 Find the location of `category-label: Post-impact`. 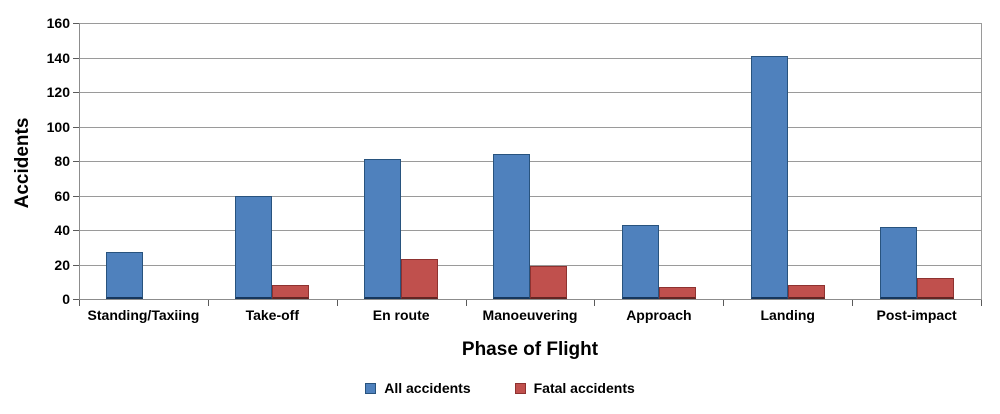

category-label: Post-impact is located at coordinates (916, 315).